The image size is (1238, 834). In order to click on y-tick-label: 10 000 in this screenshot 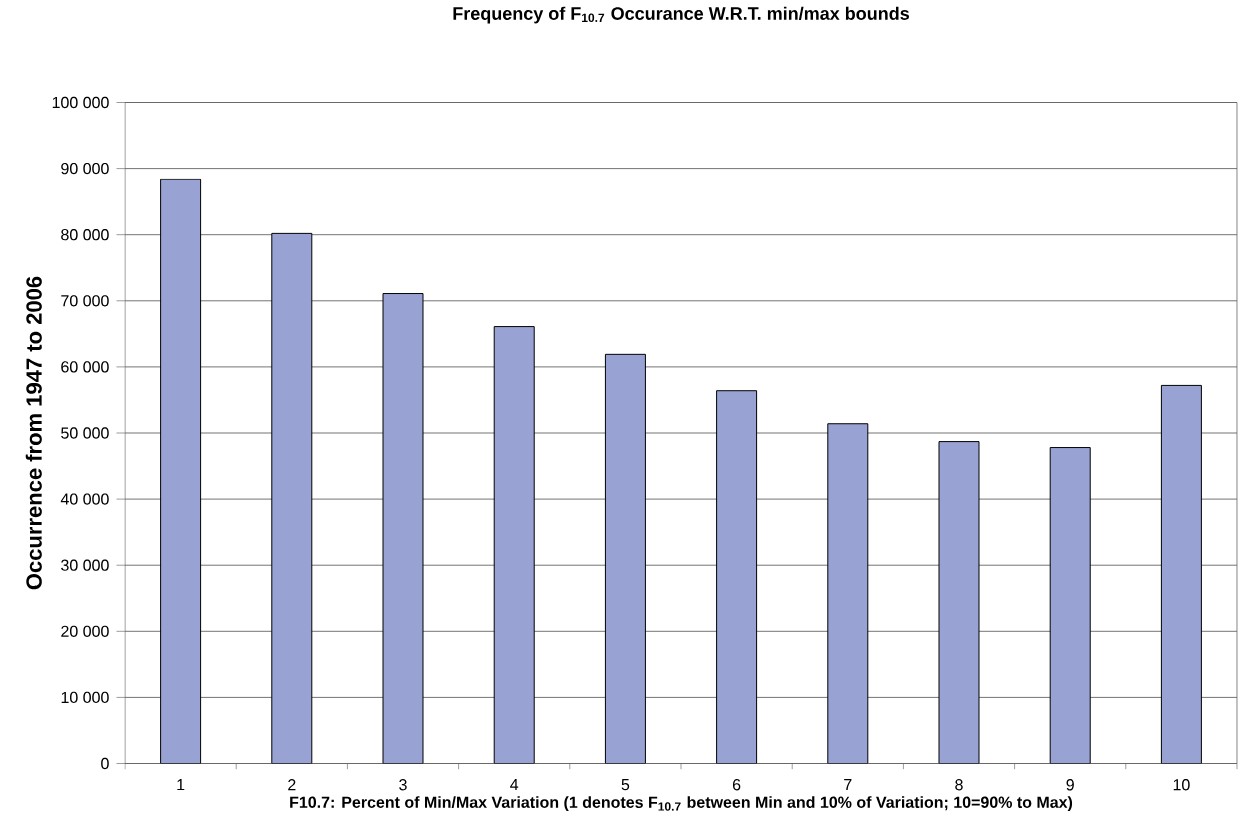, I will do `click(85, 697)`.